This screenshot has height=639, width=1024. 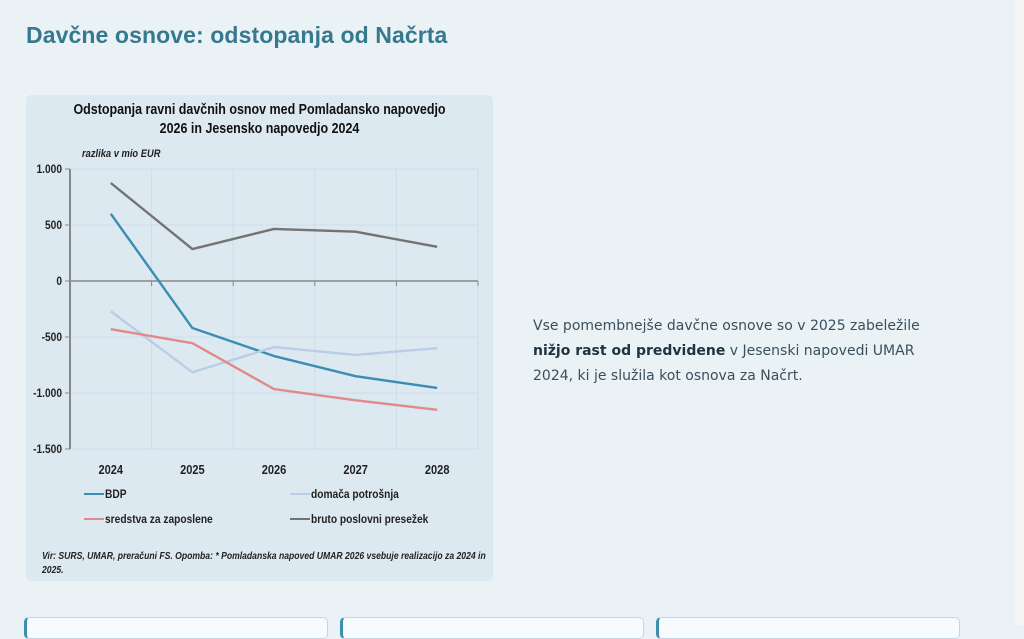 I want to click on series-line-sredstva-za-zaposlene, so click(x=274, y=369).